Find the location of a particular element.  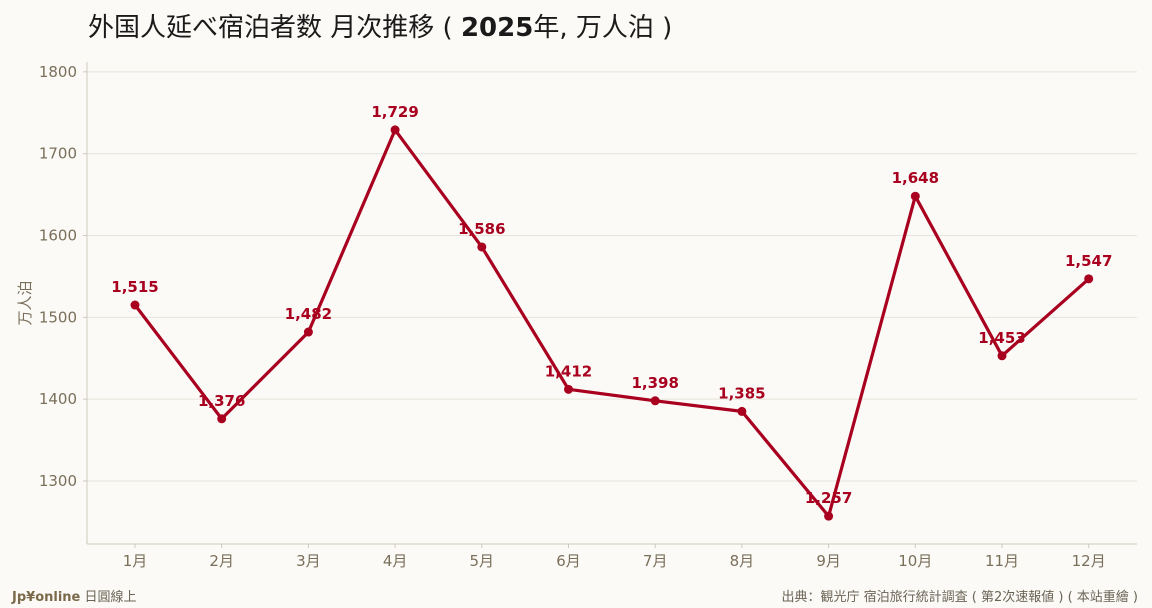

x-tick-label: 2月 is located at coordinates (221, 561).